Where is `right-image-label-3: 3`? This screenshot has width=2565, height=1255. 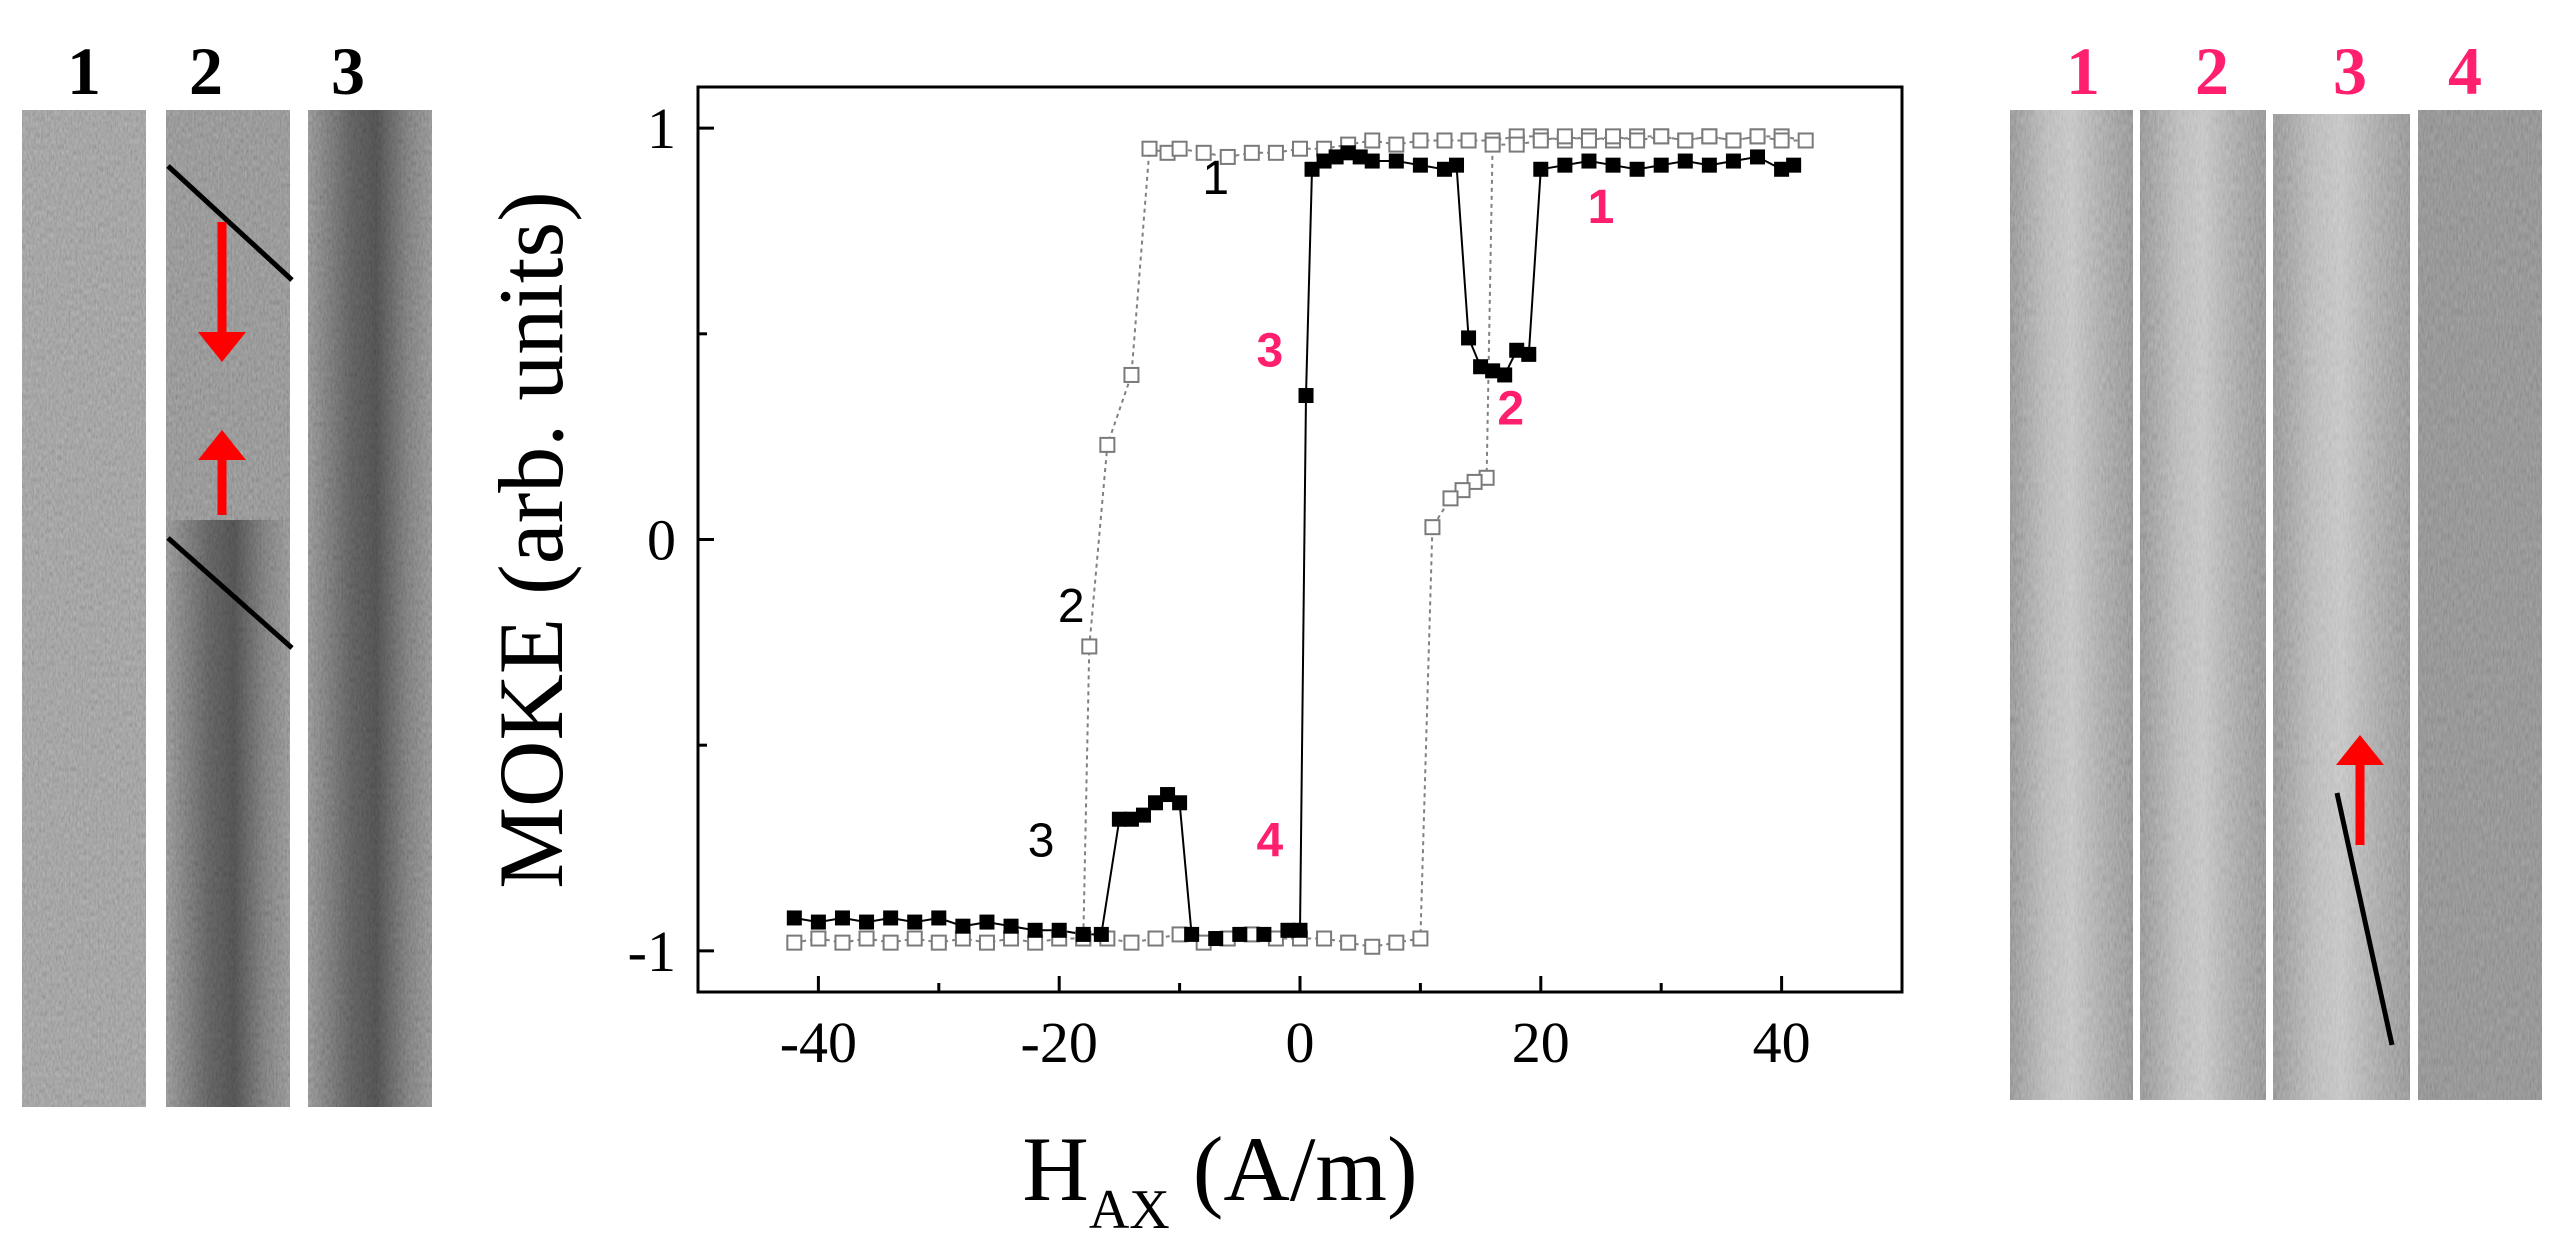 right-image-label-3: 3 is located at coordinates (2350, 71).